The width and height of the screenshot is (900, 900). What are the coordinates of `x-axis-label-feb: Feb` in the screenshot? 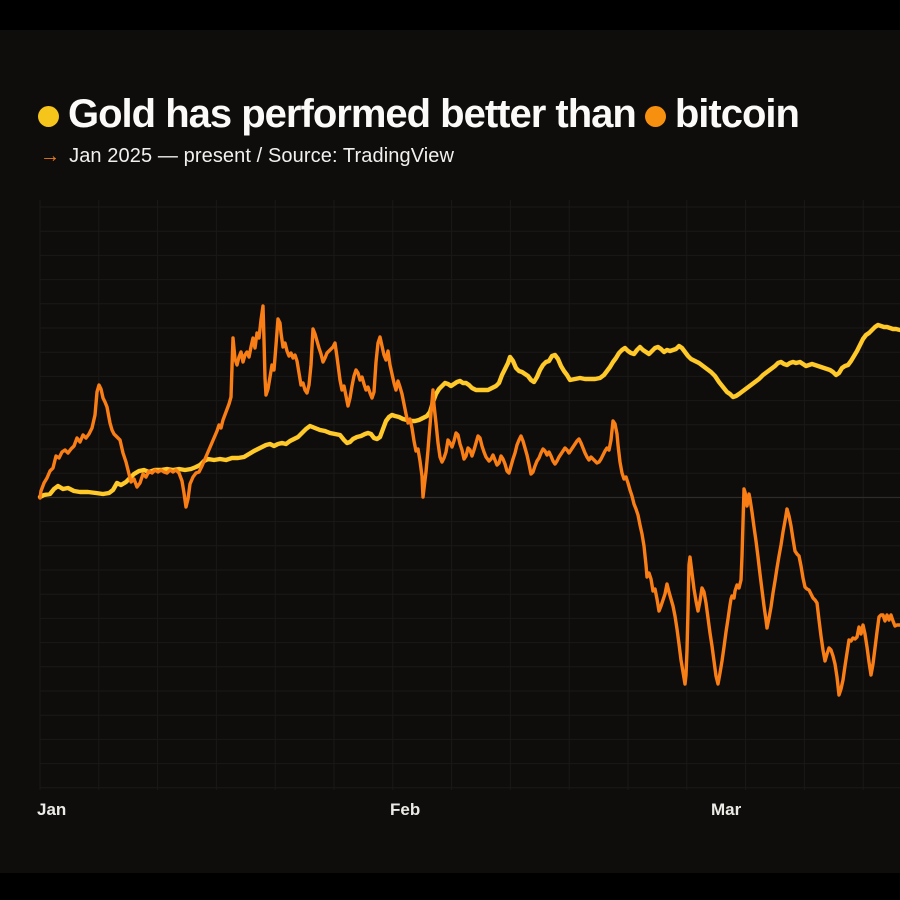 It's located at (405, 809).